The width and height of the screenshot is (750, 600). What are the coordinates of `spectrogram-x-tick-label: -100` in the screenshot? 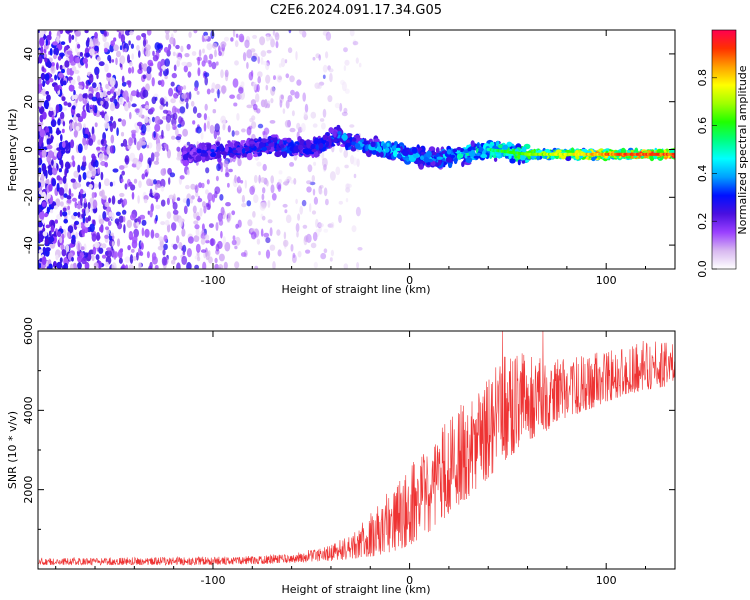 It's located at (212, 280).